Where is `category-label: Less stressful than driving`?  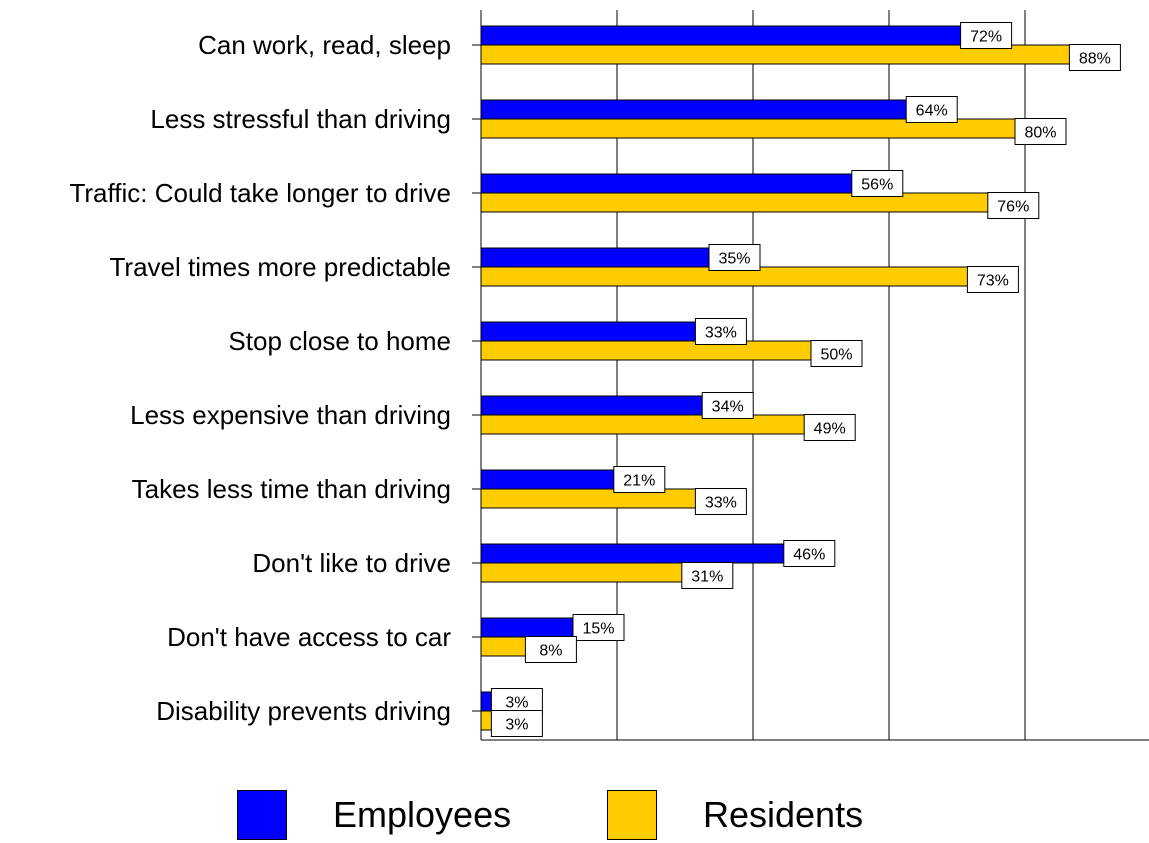 category-label: Less stressful than driving is located at coordinates (300, 119).